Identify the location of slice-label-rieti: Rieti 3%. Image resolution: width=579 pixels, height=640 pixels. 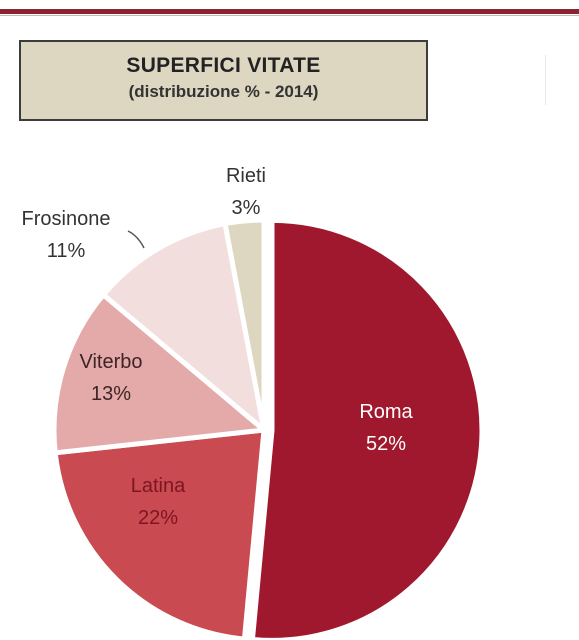
(246, 192).